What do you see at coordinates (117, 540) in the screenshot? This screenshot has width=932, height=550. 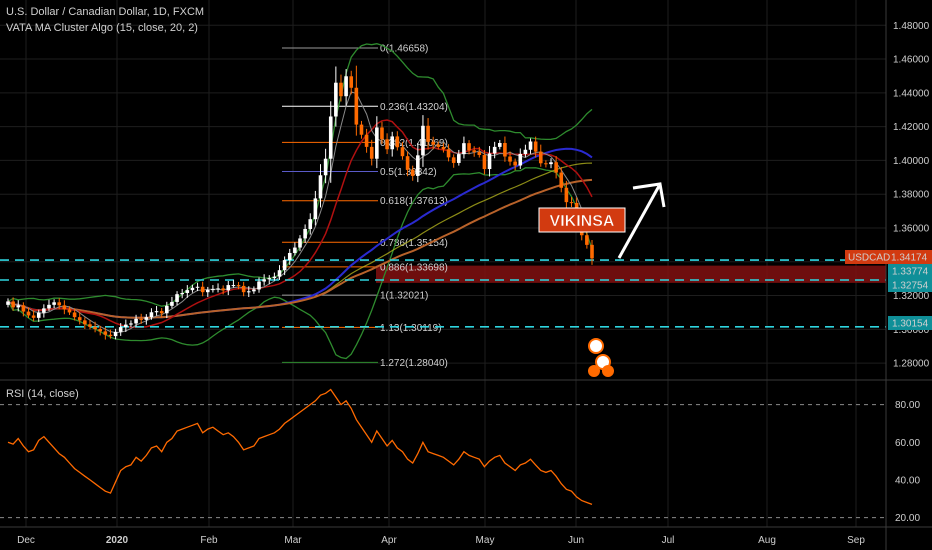 I see `month-label: 2020` at bounding box center [117, 540].